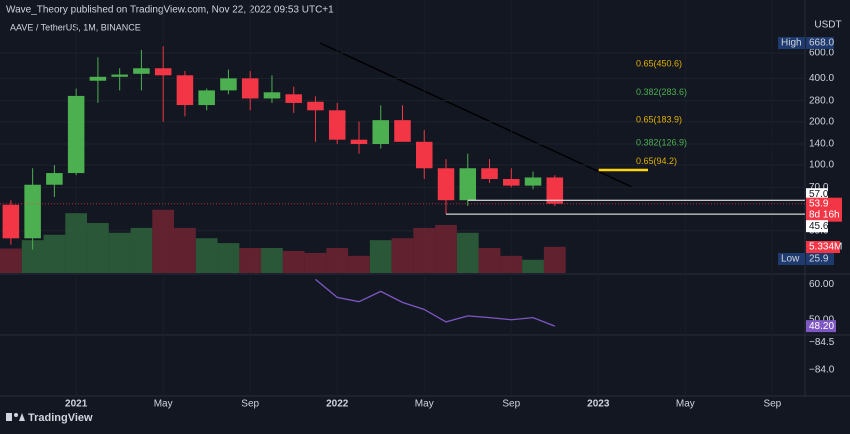 The image size is (850, 434). Describe the element at coordinates (435, 302) in the screenshot. I see `rsi-line` at that location.